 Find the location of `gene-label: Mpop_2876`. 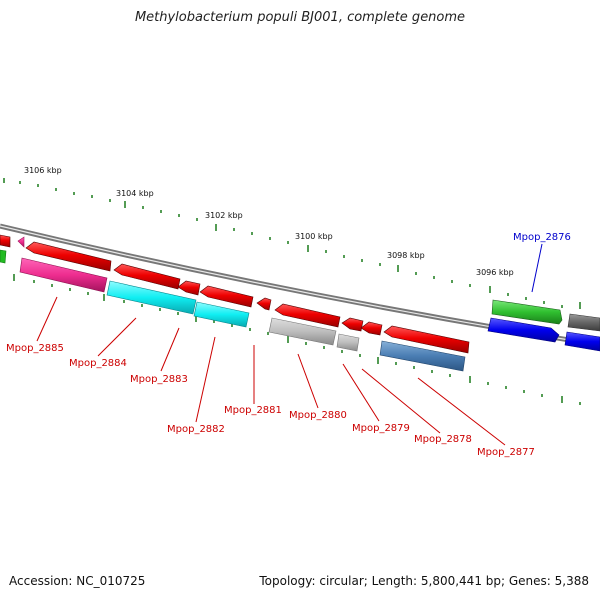

gene-label: Mpop_2876 is located at coordinates (542, 237).